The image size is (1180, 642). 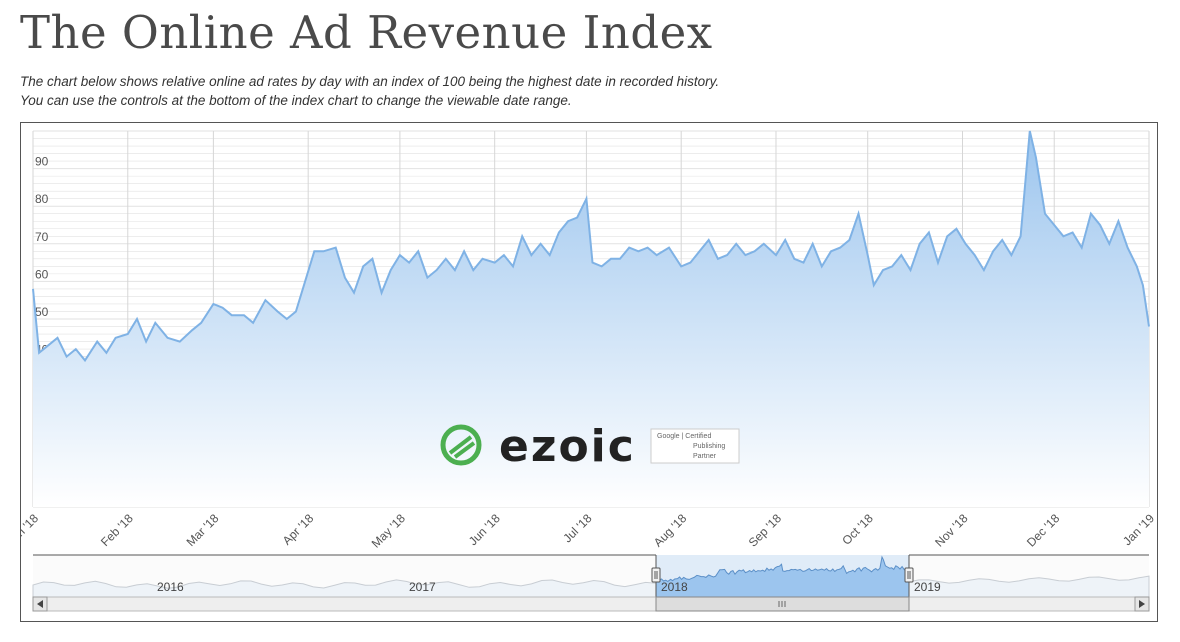 I want to click on partner-badge-line-2: Publishing, so click(x=709, y=446).